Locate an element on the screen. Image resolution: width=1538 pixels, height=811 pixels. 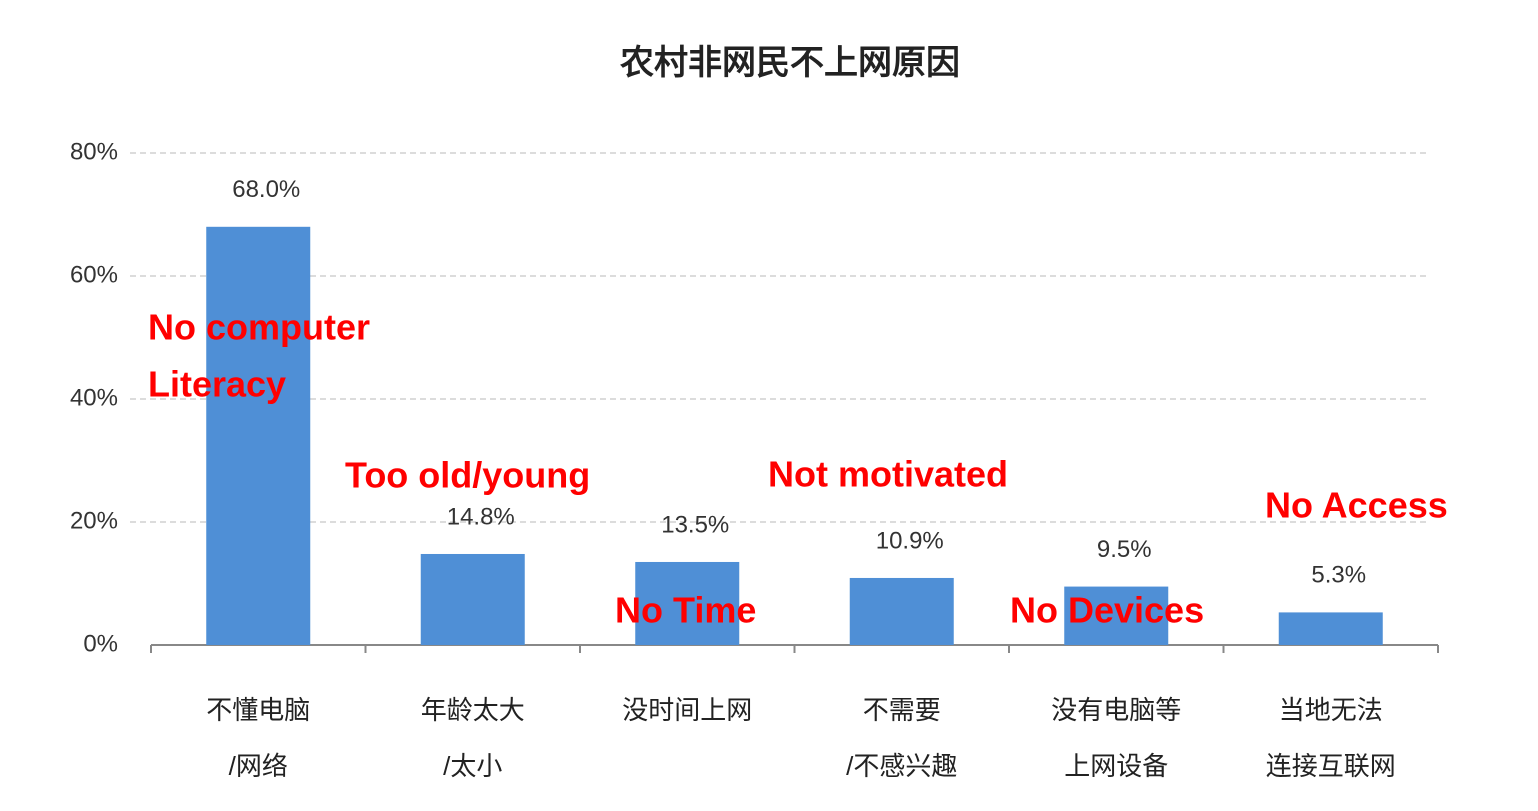
annotation: No Access is located at coordinates (1356, 505).